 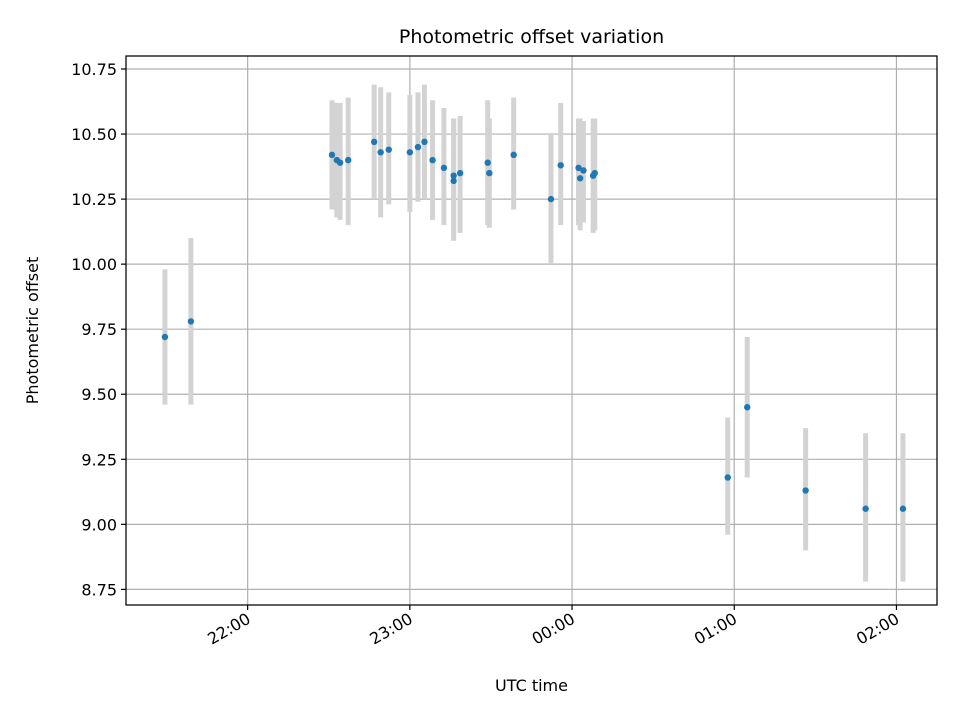 I want to click on y-tick-label: 9.50, so click(x=99, y=394).